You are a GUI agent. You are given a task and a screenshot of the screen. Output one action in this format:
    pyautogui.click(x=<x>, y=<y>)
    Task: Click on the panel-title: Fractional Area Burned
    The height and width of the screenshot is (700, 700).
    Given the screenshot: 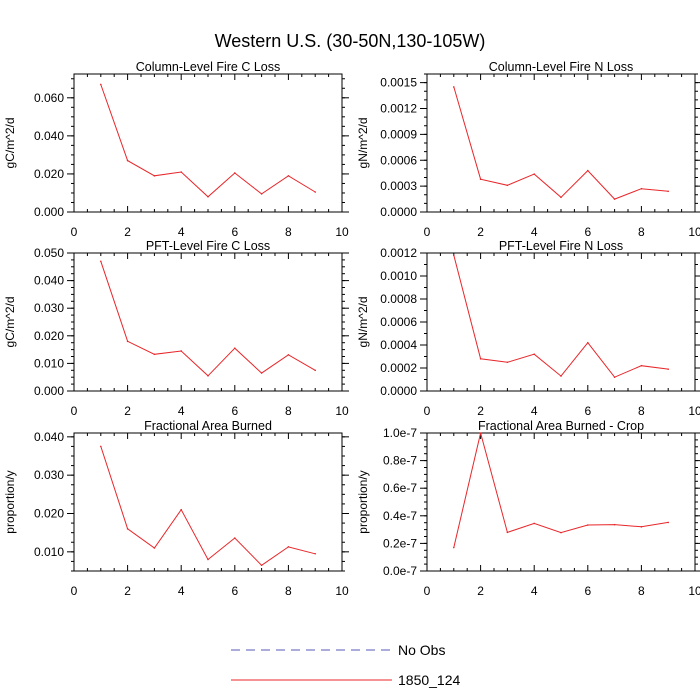 What is the action you would take?
    pyautogui.click(x=208, y=426)
    